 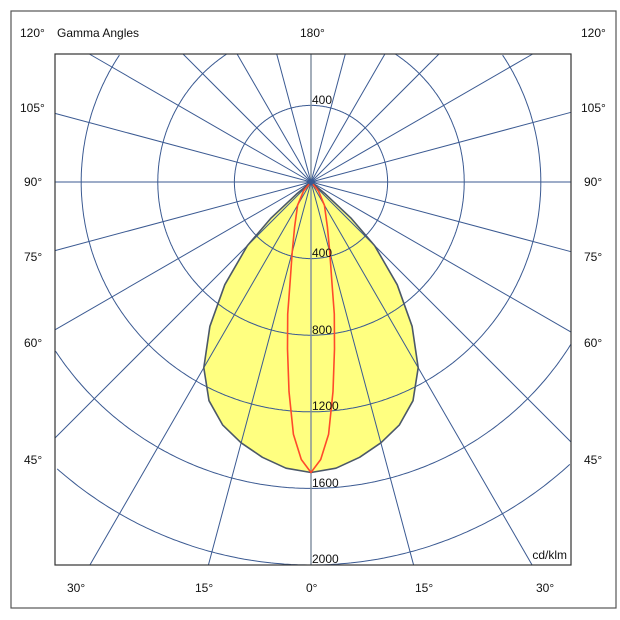 What do you see at coordinates (593, 33) in the screenshot?
I see `angle-label-top-right: 120°` at bounding box center [593, 33].